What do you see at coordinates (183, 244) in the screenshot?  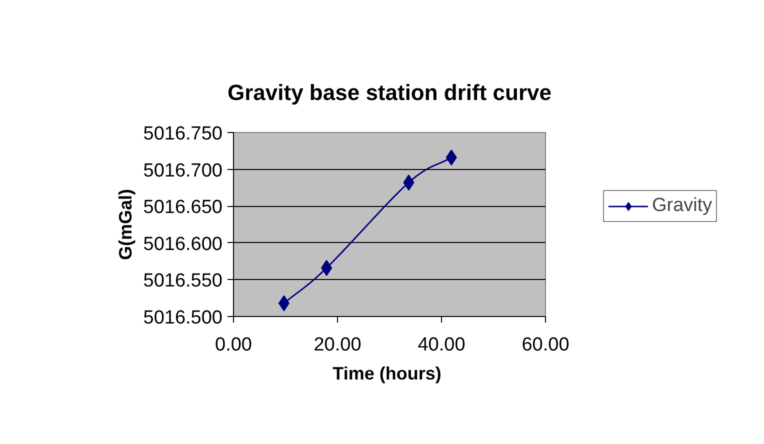 I see `y-tick-label: 5016.600` at bounding box center [183, 244].